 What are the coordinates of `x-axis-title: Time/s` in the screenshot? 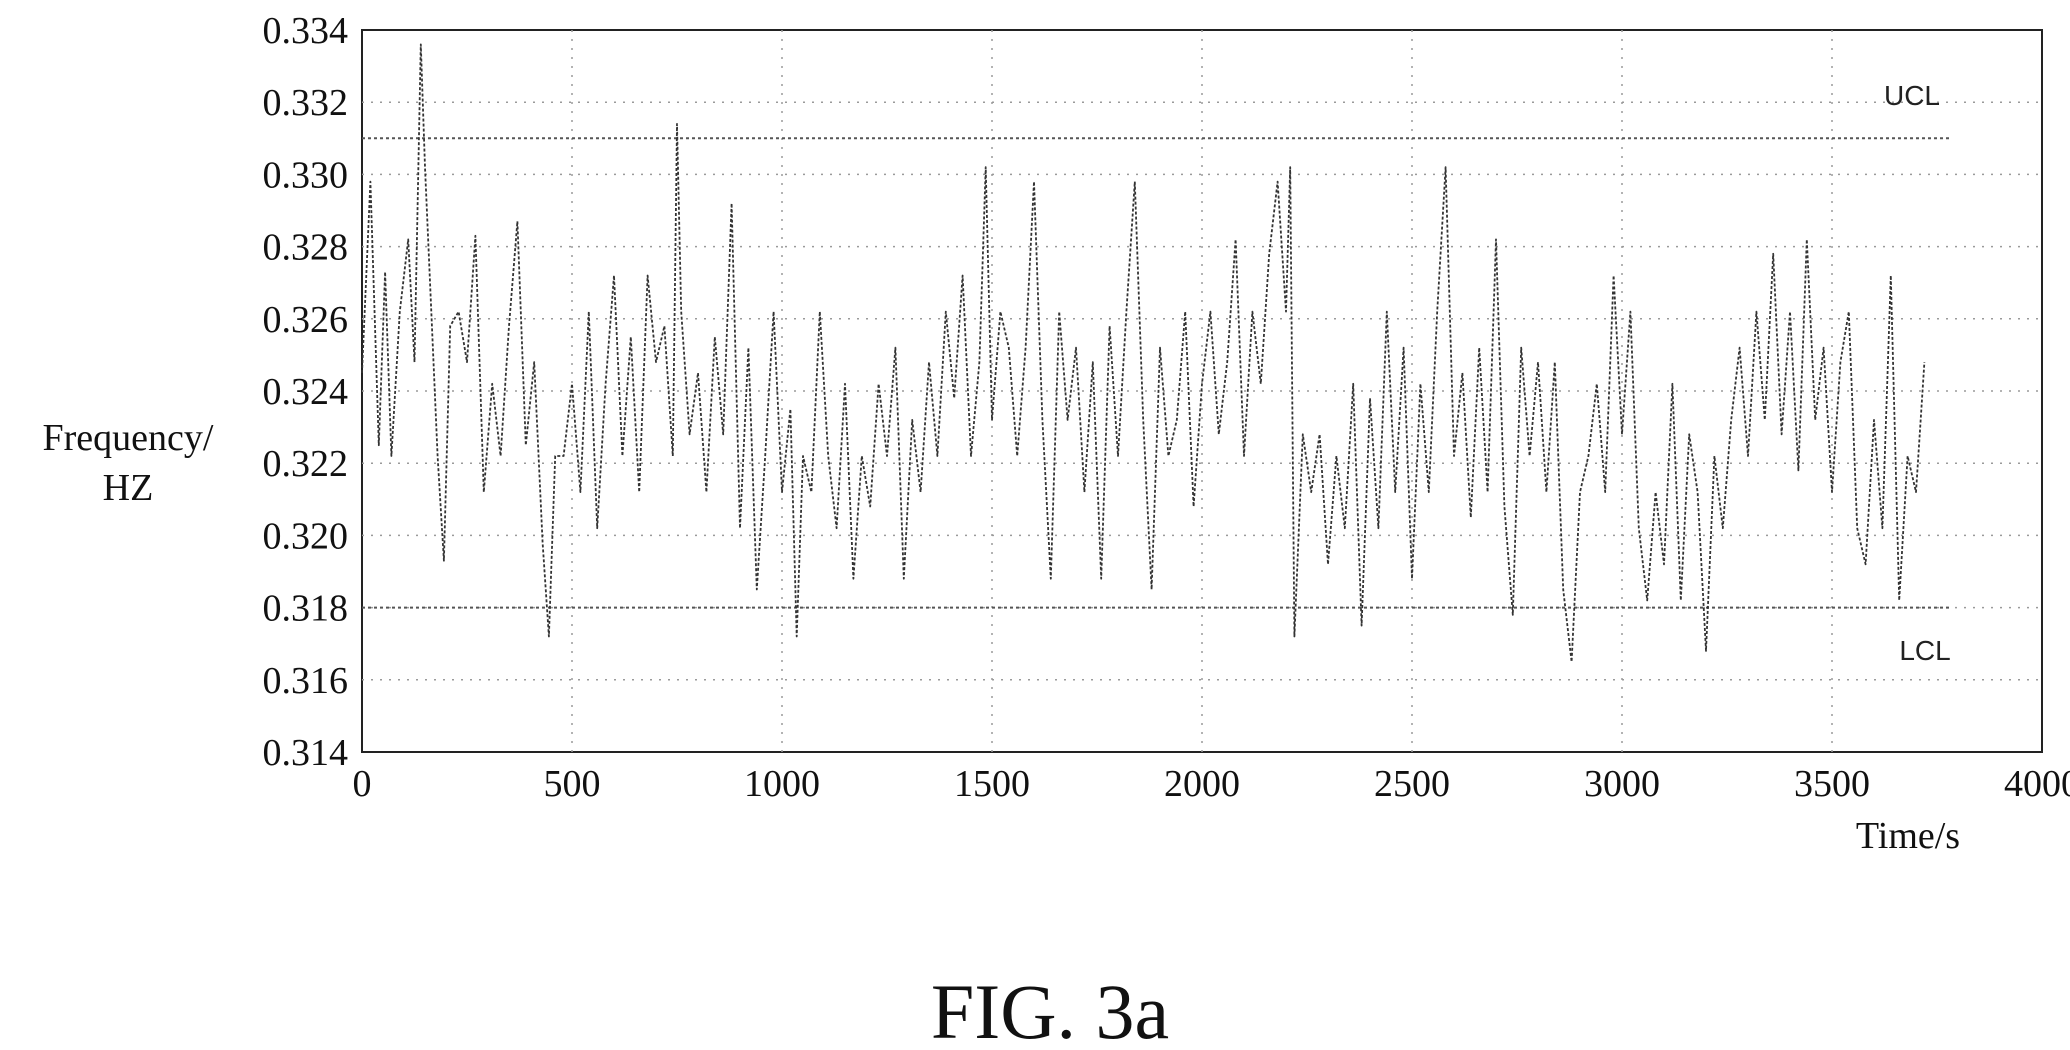 It's located at (1908, 836).